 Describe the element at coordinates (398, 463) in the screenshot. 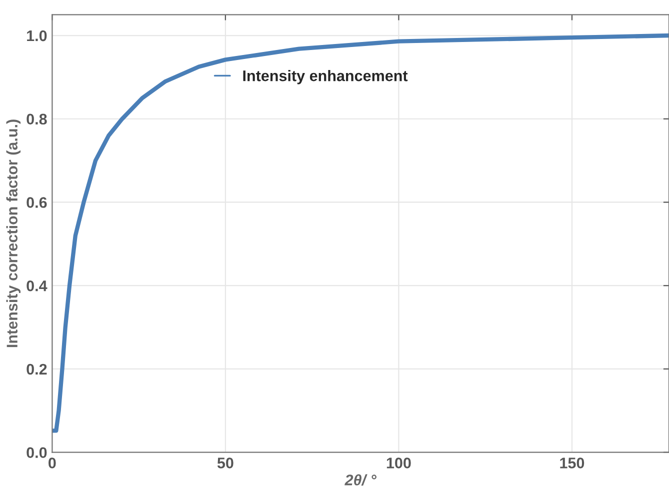

I see `x-tick-label: 100` at that location.